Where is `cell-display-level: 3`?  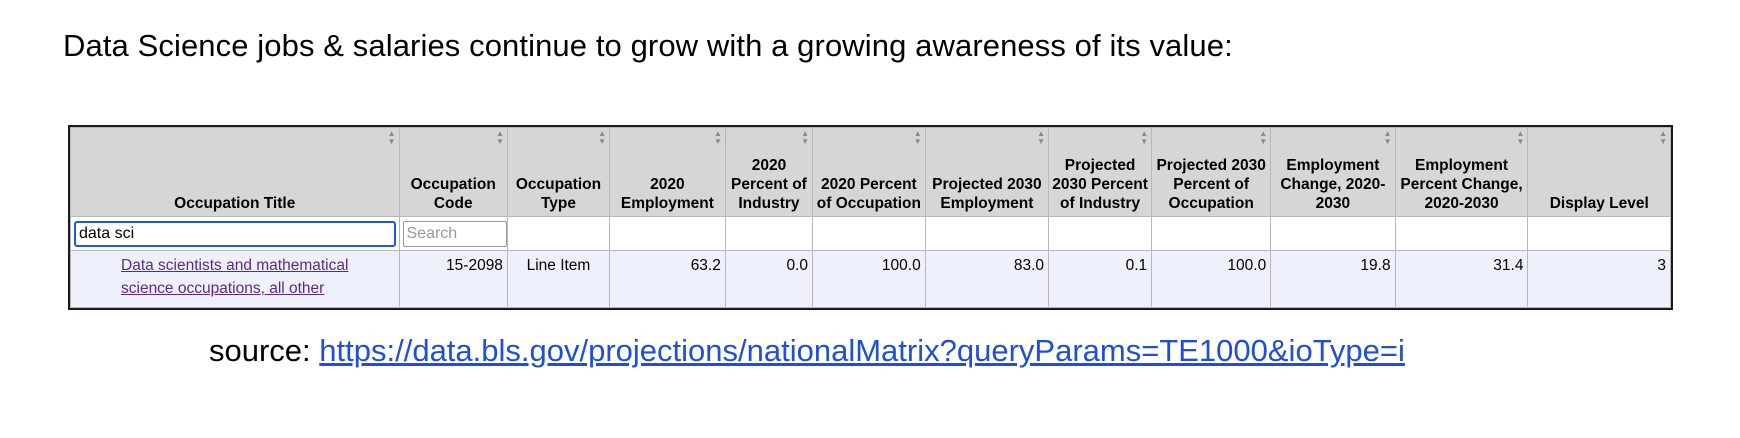 cell-display-level: 3 is located at coordinates (1599, 279).